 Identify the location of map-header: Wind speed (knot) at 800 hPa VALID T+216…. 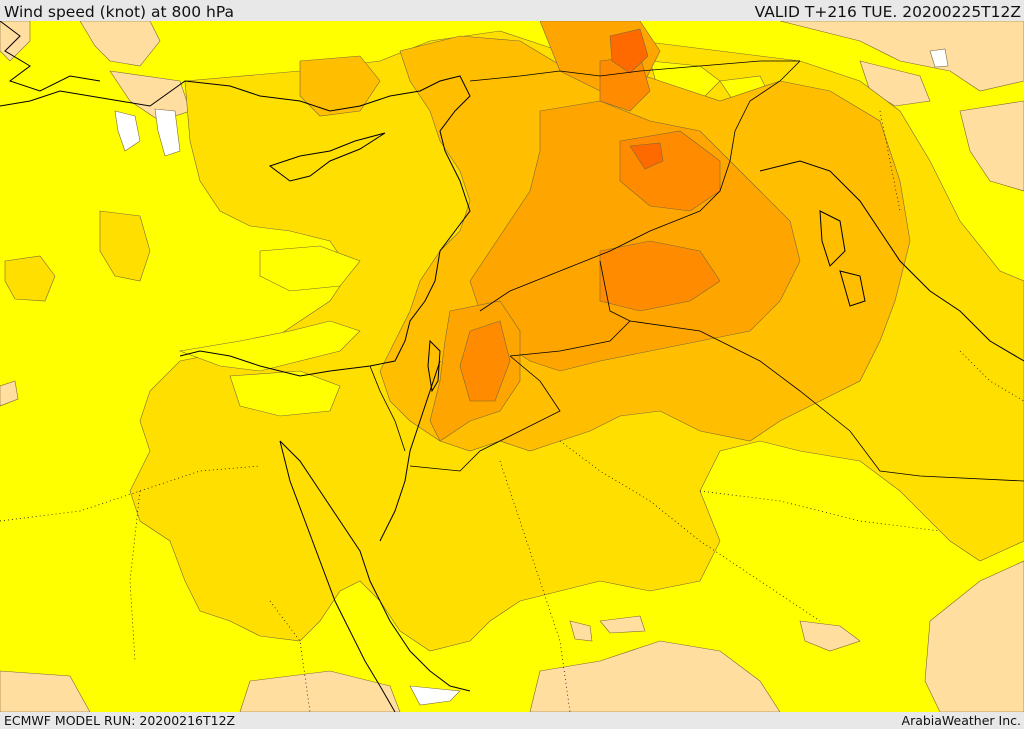
(512, 10).